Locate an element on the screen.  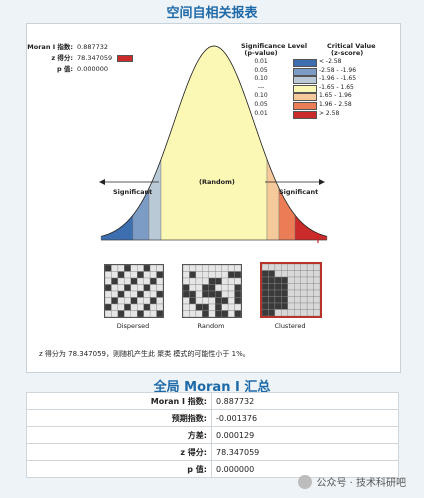
legend-p: 0.05 is located at coordinates (261, 104).